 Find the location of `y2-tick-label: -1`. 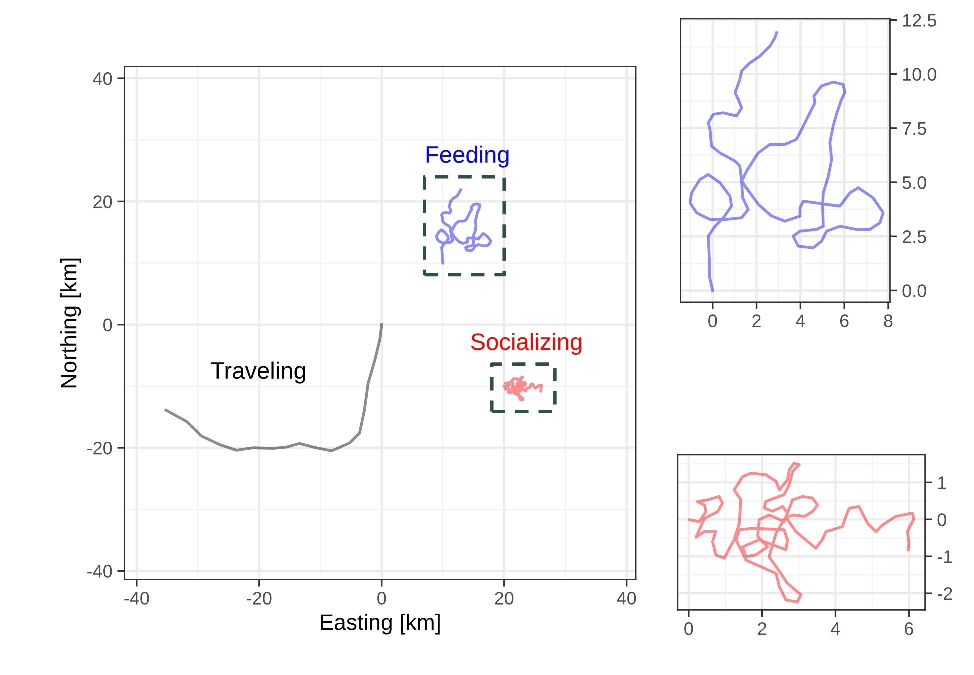

y2-tick-label: -1 is located at coordinates (945, 557).